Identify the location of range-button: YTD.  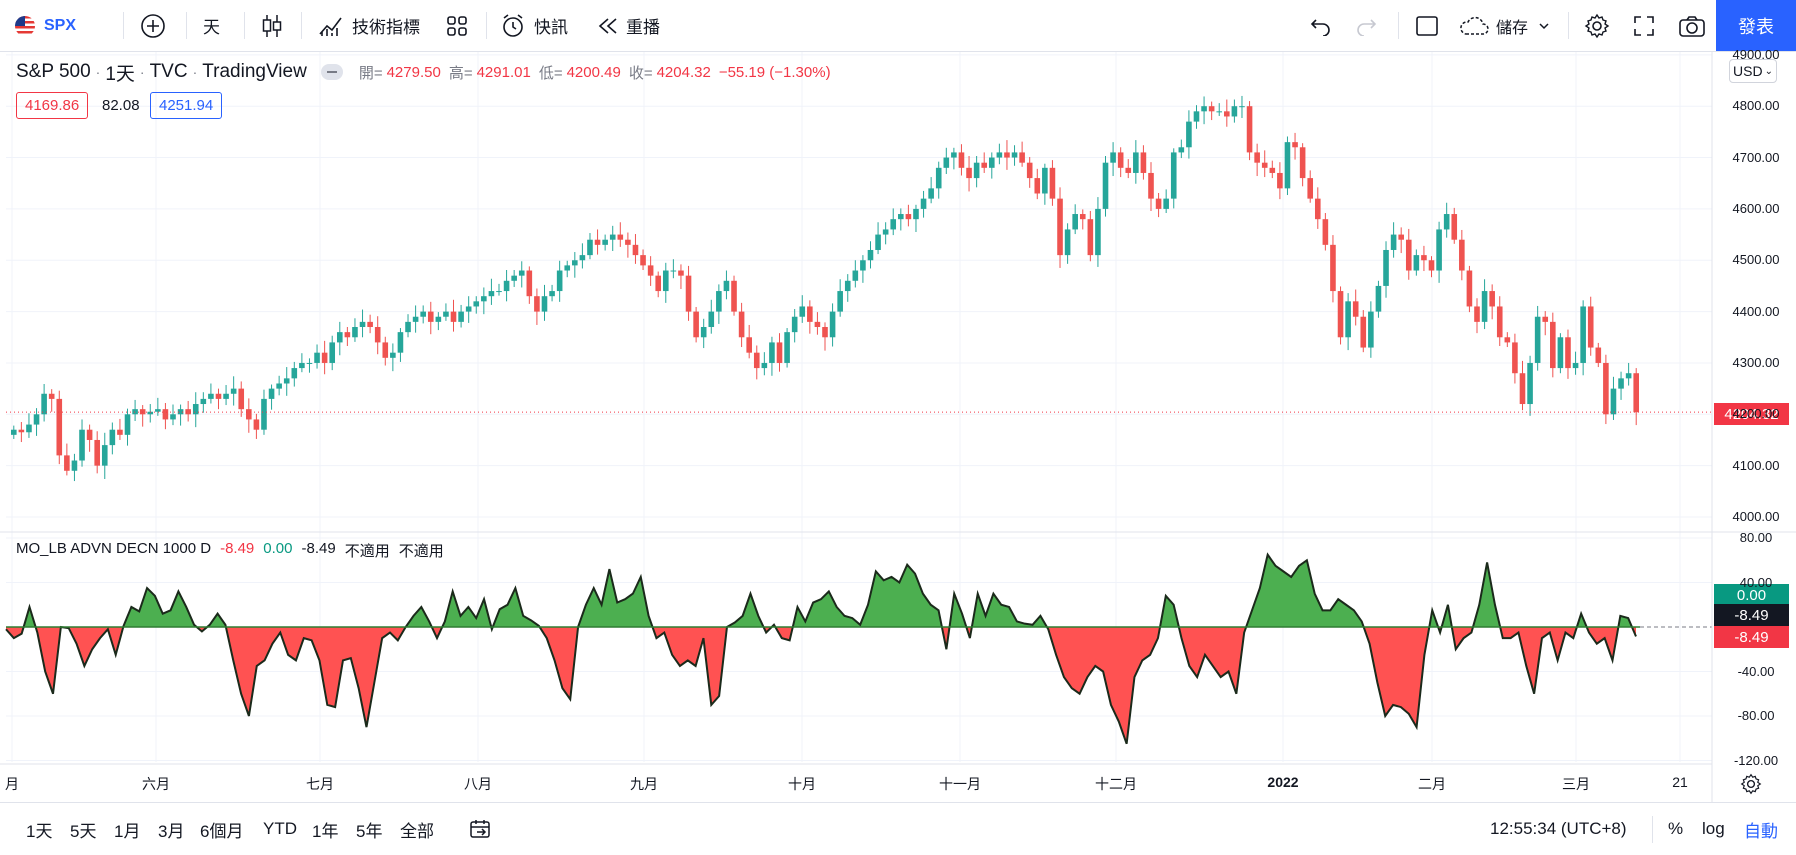
(280, 828).